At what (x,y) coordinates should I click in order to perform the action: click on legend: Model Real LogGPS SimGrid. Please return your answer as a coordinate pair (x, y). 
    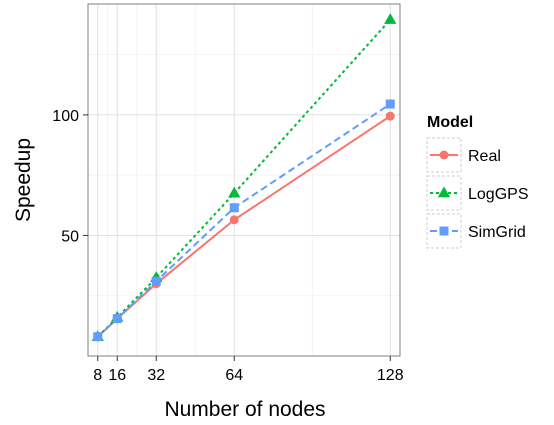
    Looking at the image, I should click on (477, 181).